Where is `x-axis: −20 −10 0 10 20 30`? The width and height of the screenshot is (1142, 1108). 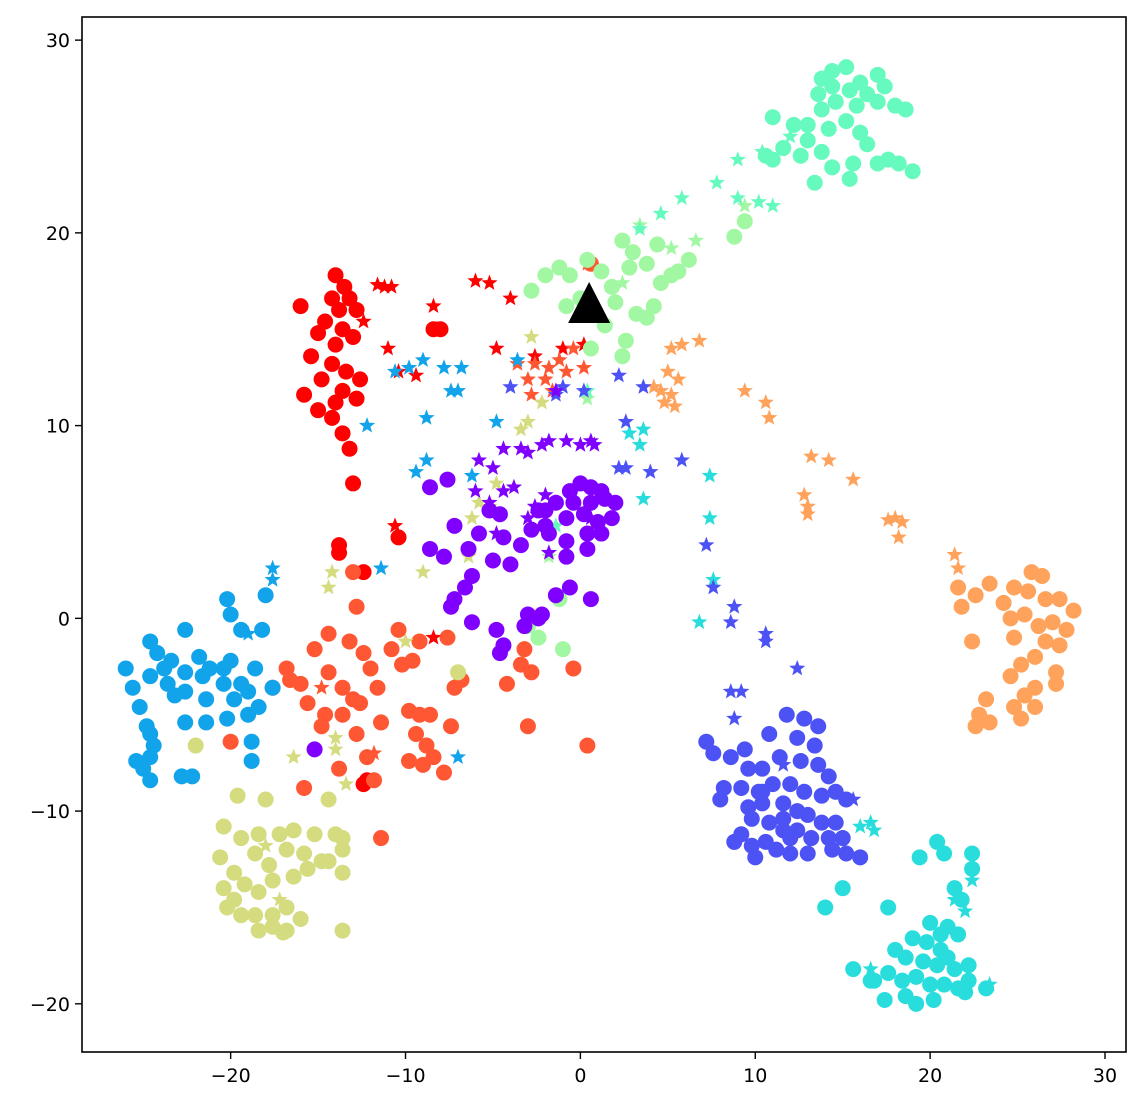 x-axis: −20 −10 0 10 20 30 is located at coordinates (664, 1069).